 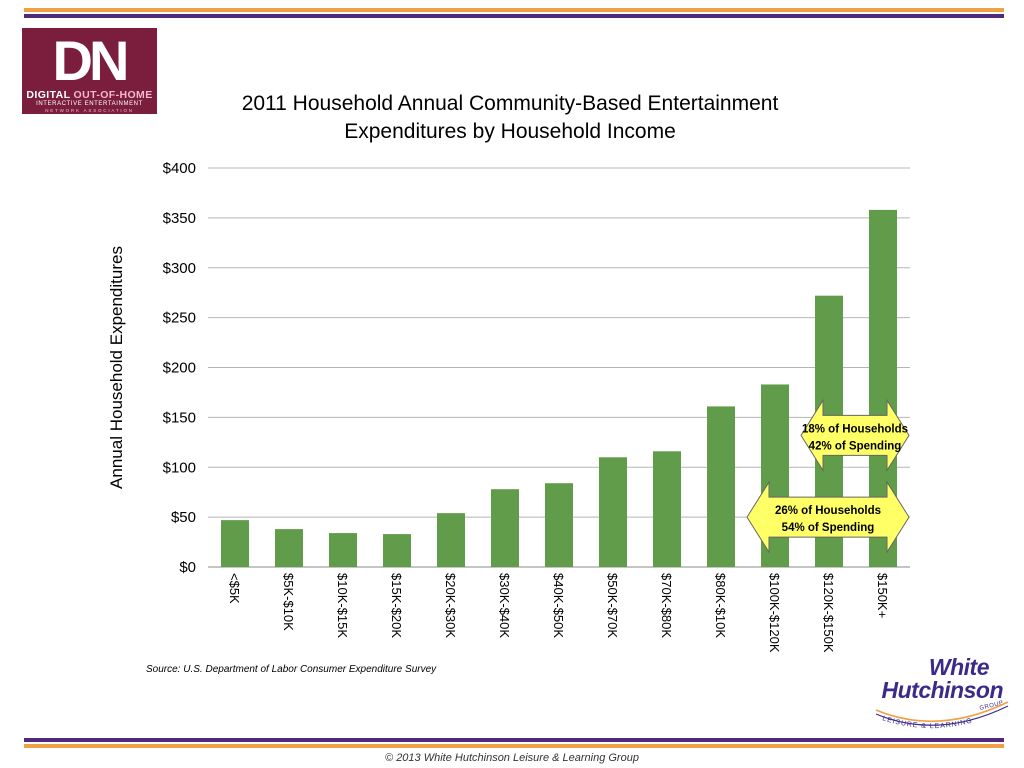 I want to click on y-tick-label: $200, so click(x=179, y=368).